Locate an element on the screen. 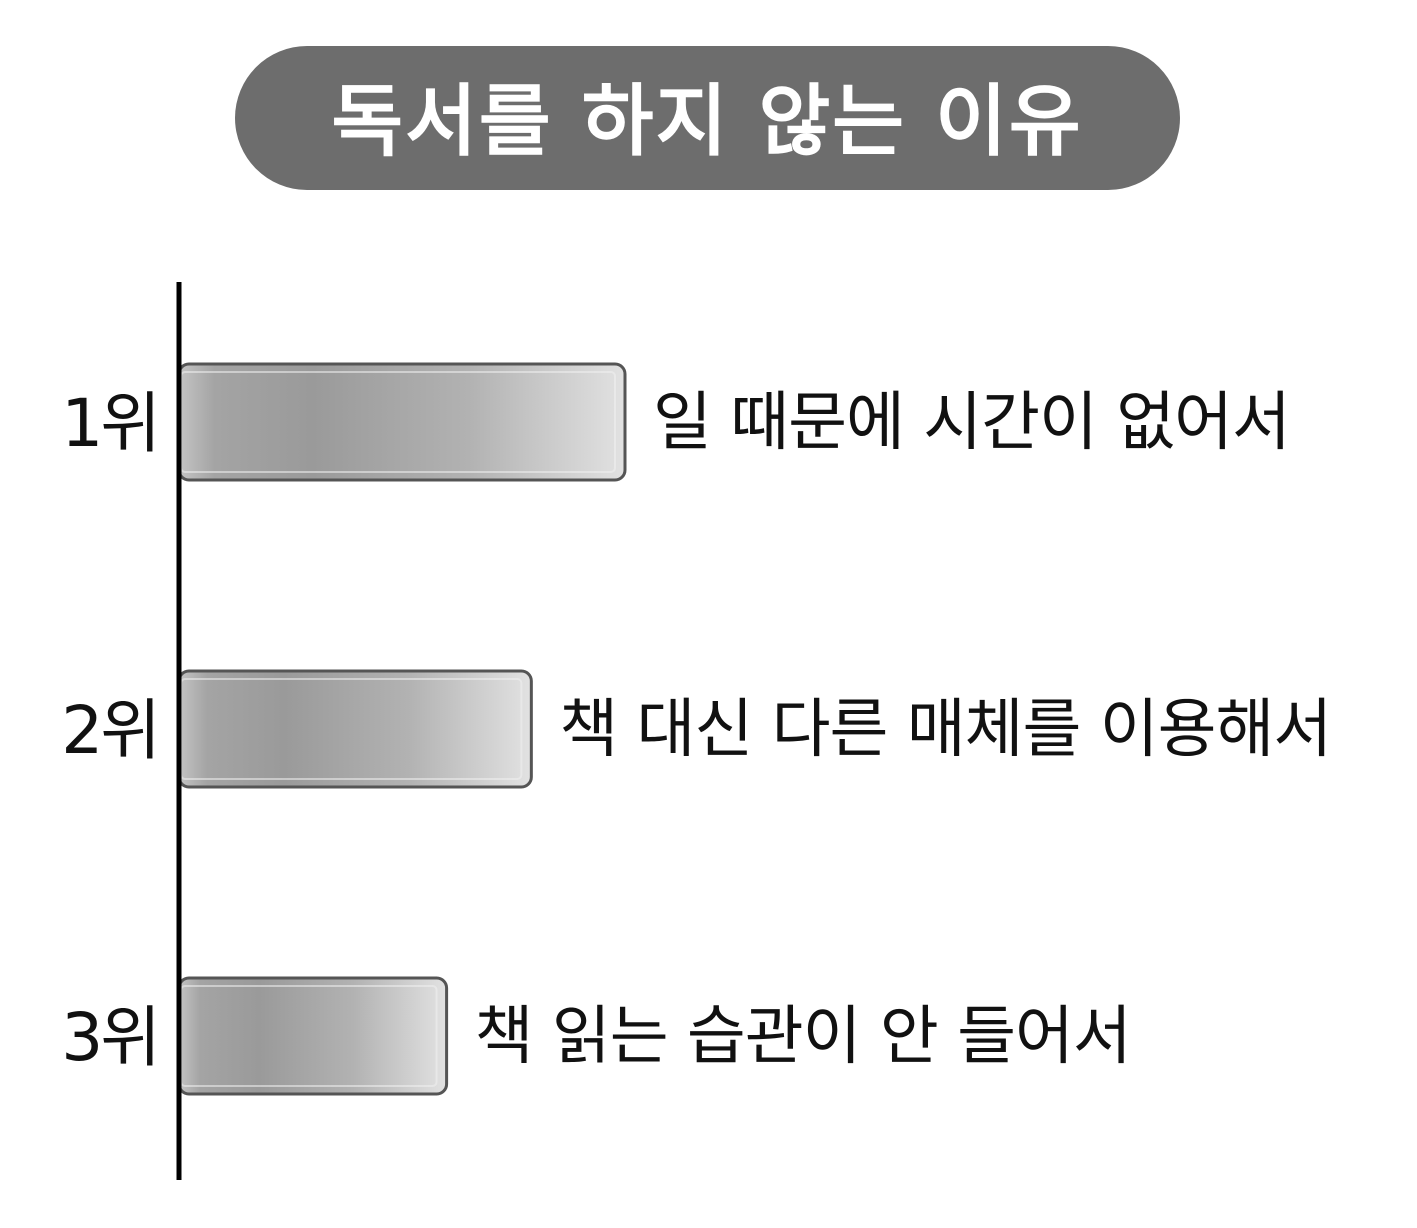  bar-label-3: 책 읽는 습관이 안 들어서 is located at coordinates (803, 1037).